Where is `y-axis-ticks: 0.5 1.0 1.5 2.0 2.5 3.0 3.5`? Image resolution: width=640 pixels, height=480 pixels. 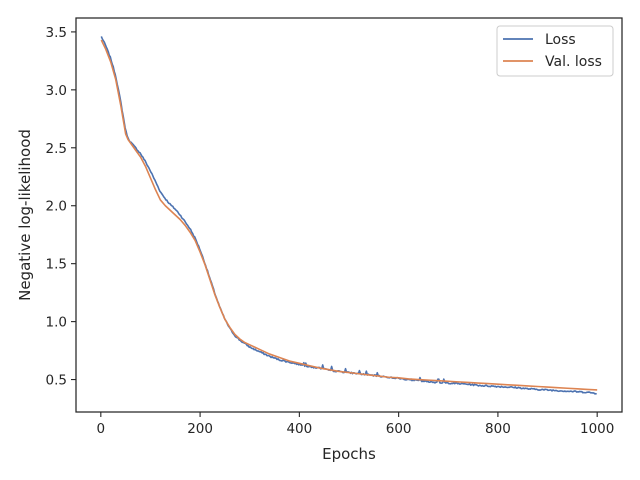
y-axis-ticks: 0.5 1.0 1.5 2.0 2.5 3.0 3.5 is located at coordinates (61, 207).